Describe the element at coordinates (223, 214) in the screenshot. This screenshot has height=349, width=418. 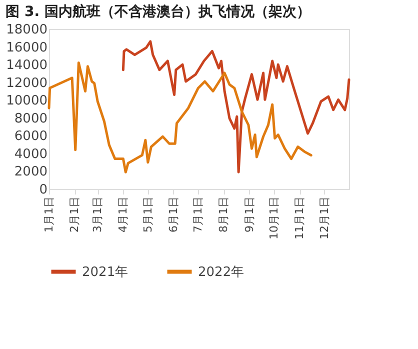
I see `x-tick-label: 8月1日` at that location.